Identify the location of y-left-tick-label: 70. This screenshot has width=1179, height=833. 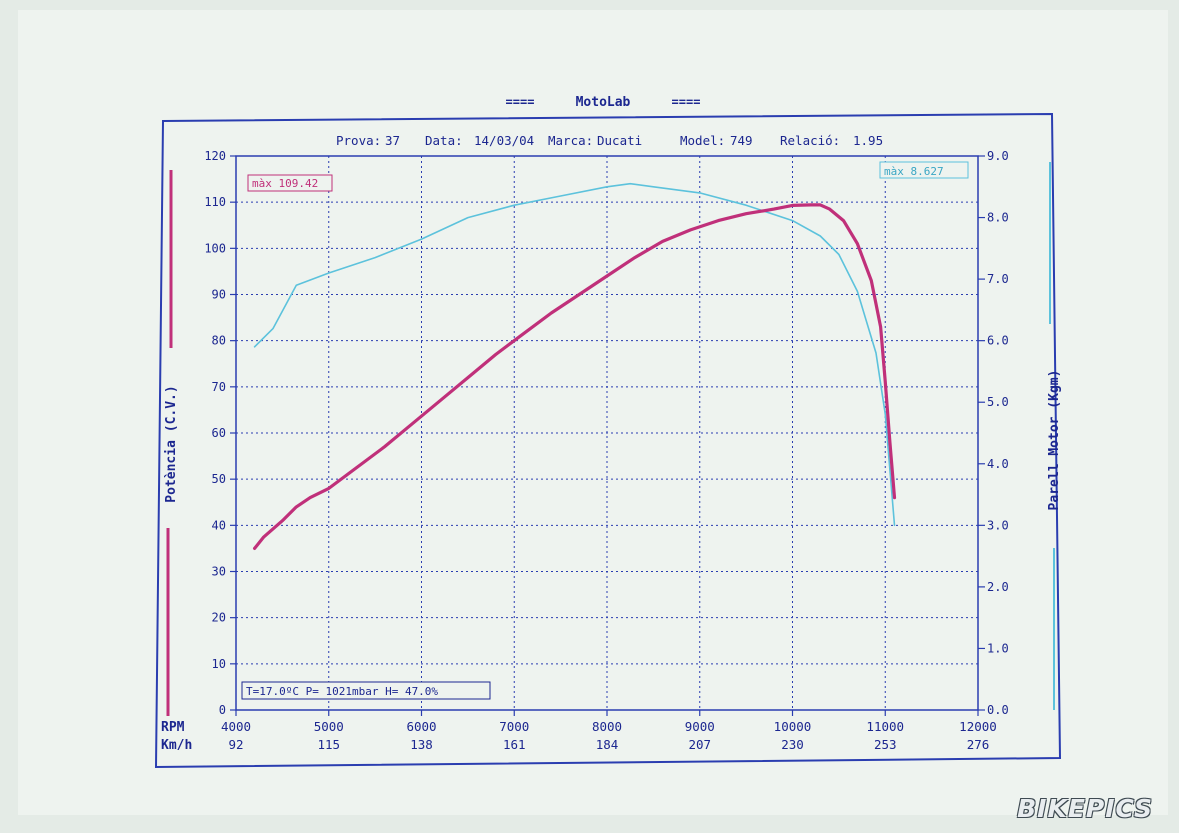
(219, 387).